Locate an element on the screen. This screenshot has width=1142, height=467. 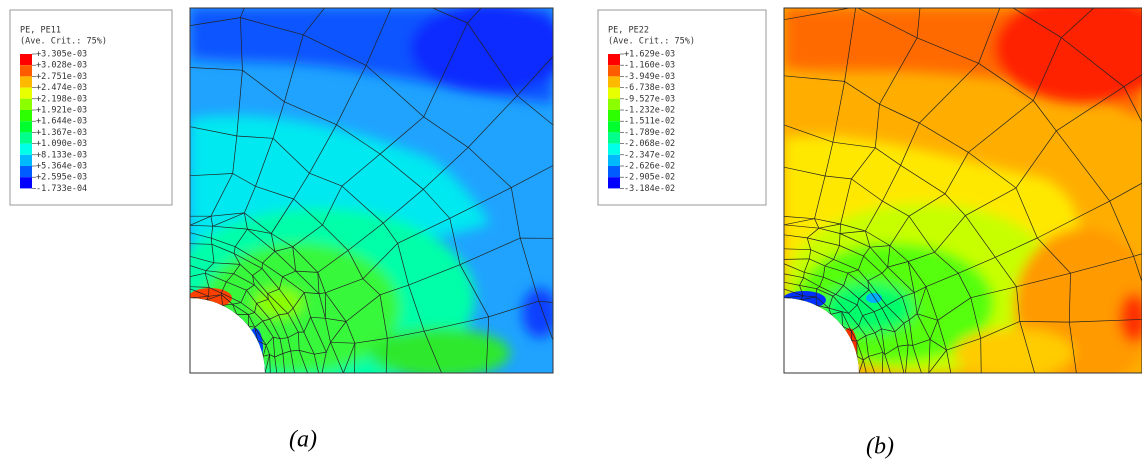
legend-level: -1.232e-02 is located at coordinates (649, 111).